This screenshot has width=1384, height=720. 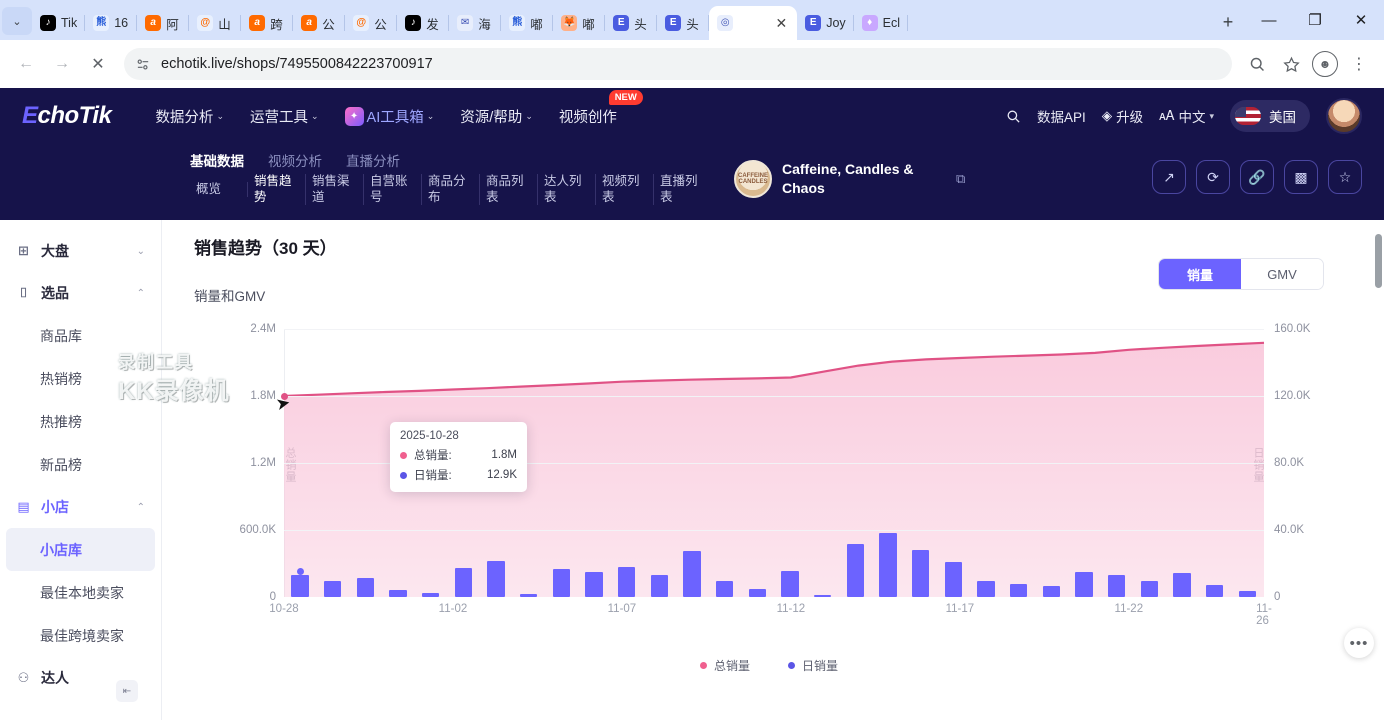 I want to click on nav-item-3: 资源/帮助 ⌄, so click(x=496, y=116).